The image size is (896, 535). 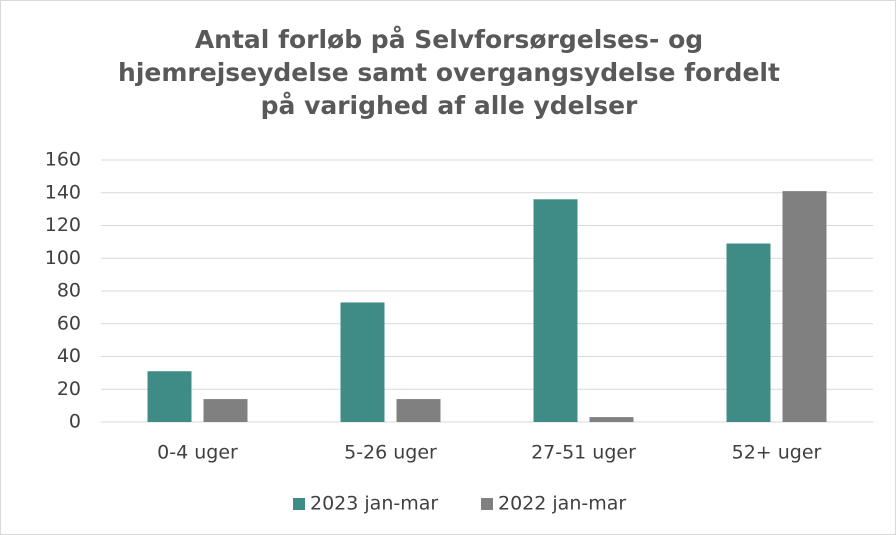 I want to click on legend-label: 2023 jan-mar, so click(x=374, y=504).